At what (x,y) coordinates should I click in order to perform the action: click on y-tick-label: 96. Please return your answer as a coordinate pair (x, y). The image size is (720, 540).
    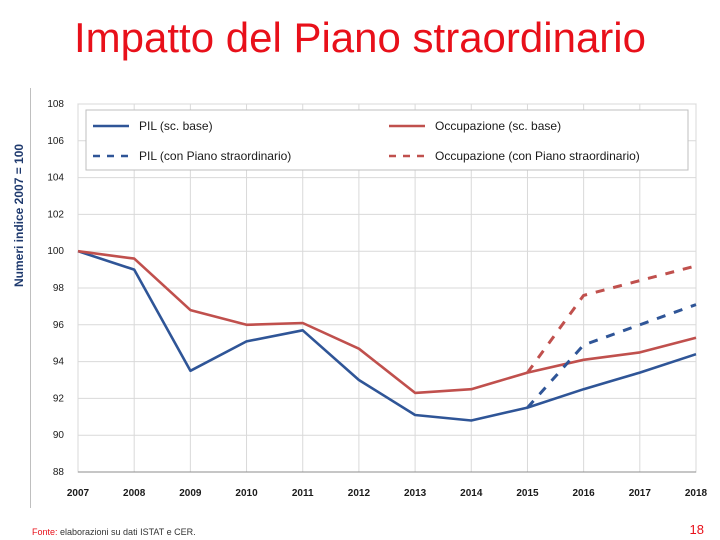
    Looking at the image, I should click on (59, 325).